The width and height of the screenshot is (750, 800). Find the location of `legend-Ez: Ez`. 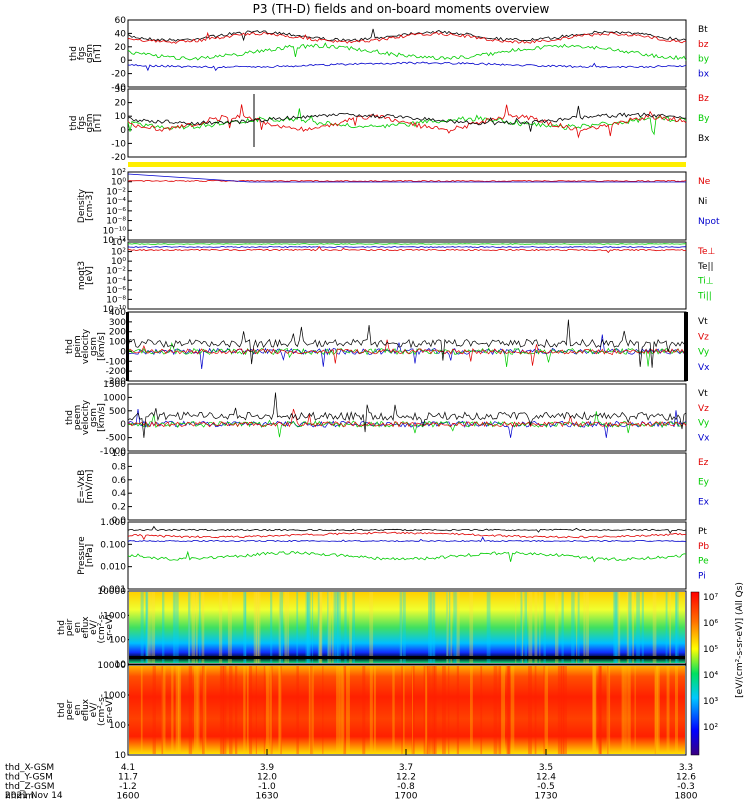

legend-Ez: Ez is located at coordinates (703, 463).